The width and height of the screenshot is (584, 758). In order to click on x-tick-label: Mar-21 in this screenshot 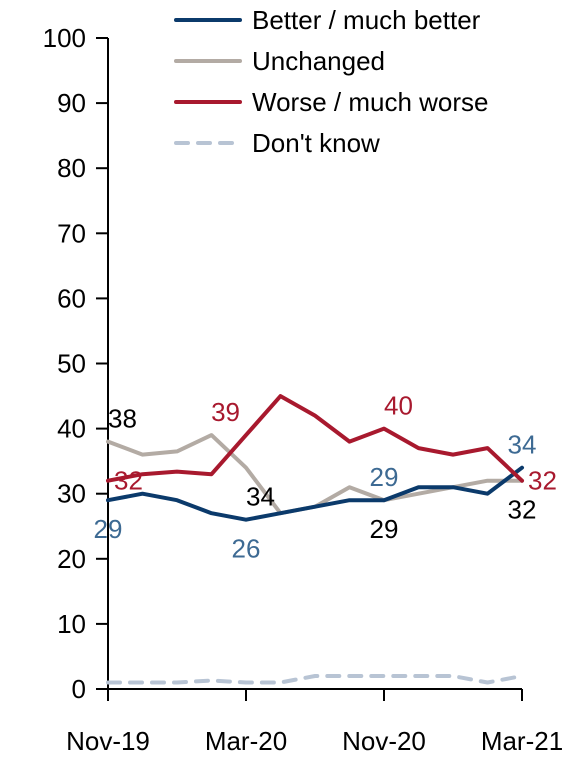, I will do `click(522, 741)`.